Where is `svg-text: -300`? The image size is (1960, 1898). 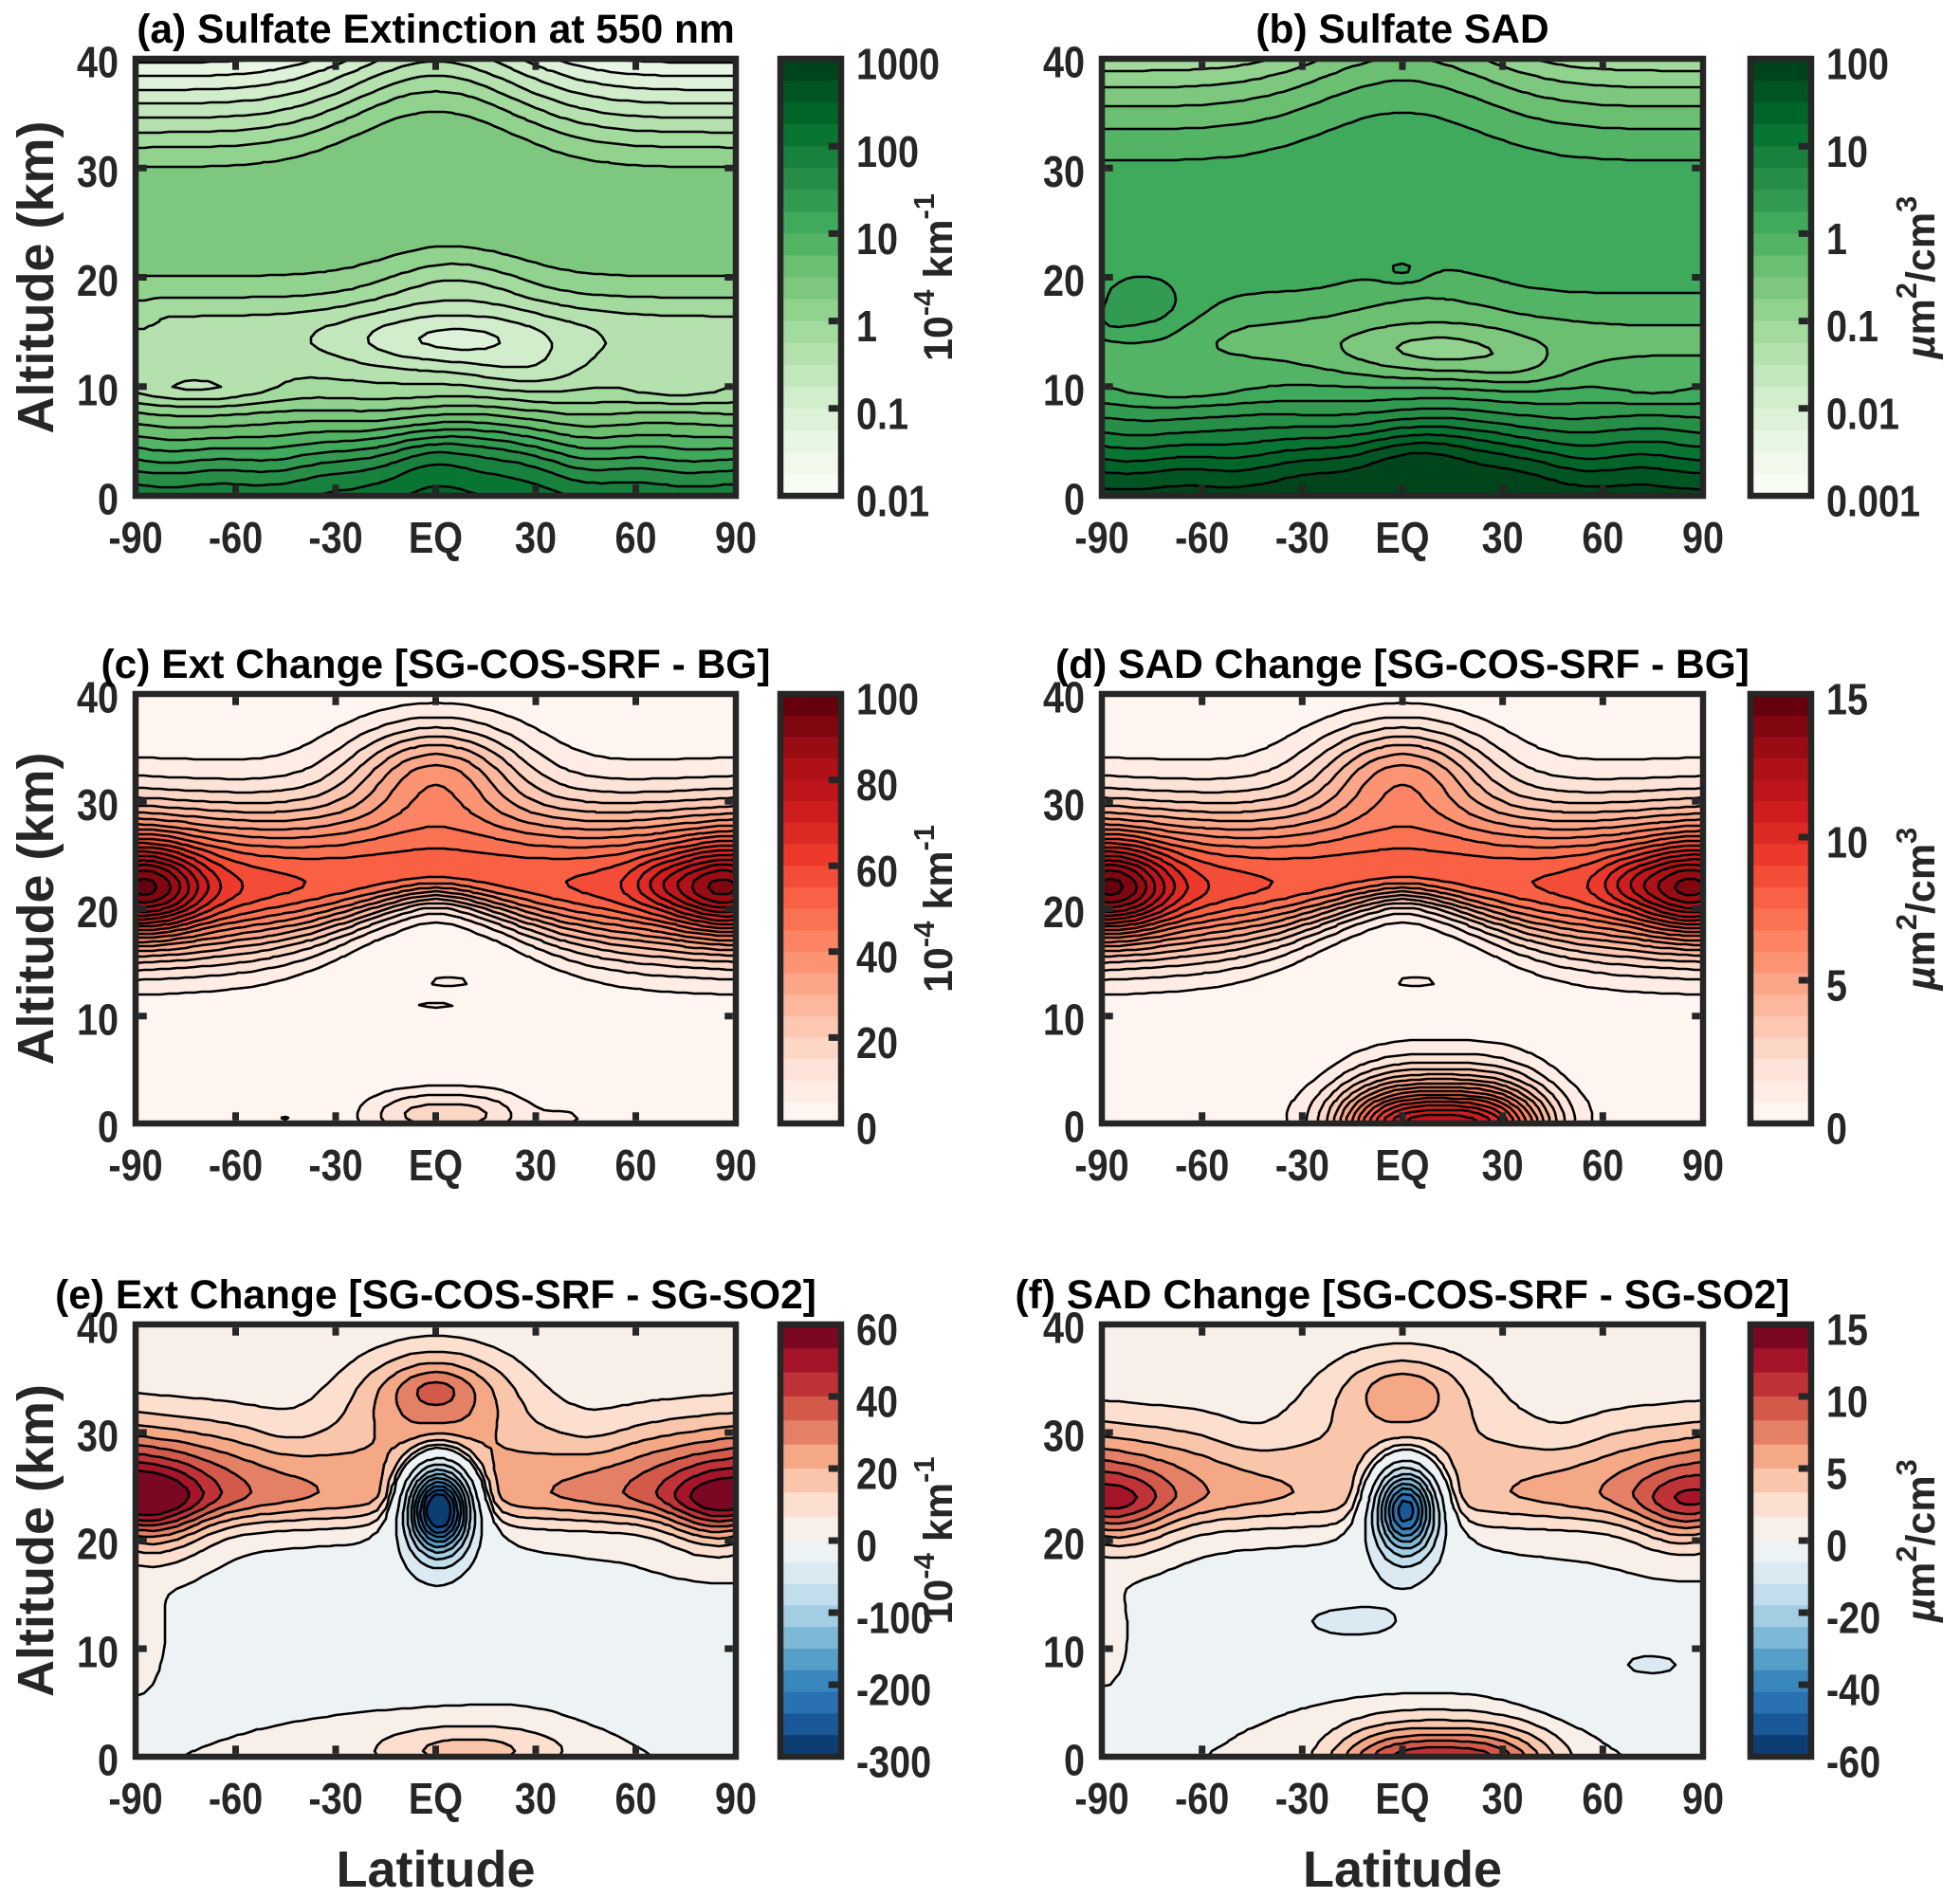 svg-text: -300 is located at coordinates (893, 1762).